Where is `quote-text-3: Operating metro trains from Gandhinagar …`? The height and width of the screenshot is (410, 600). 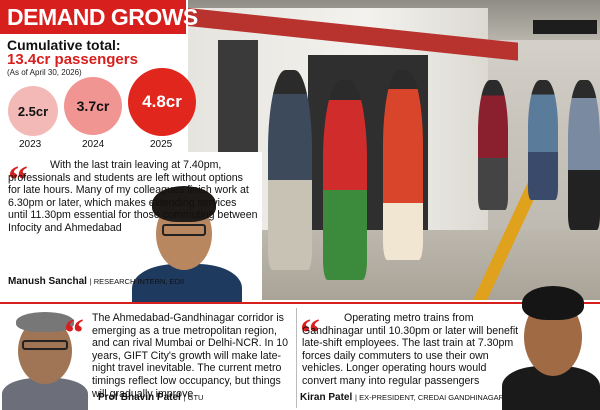
quote-text-3: Operating metro trains from Gandhinagar … is located at coordinates (412, 350).